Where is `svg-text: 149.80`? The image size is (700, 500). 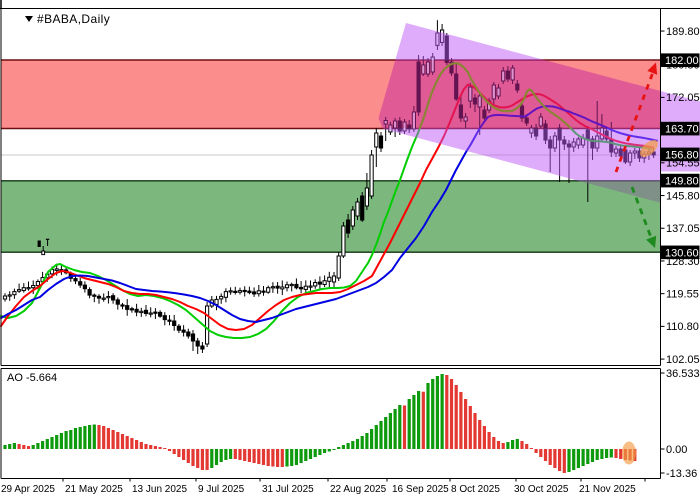
svg-text: 149.80 is located at coordinates (682, 182).